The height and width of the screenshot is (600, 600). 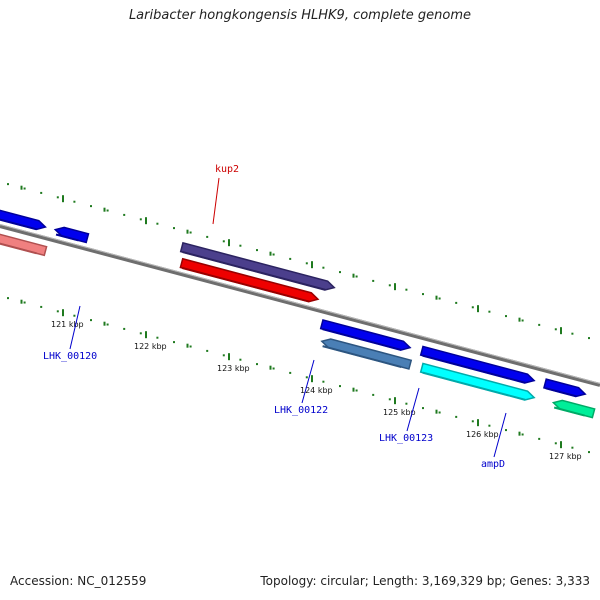 I want to click on gene-callout-label: LHK_00120, so click(x=70, y=356).